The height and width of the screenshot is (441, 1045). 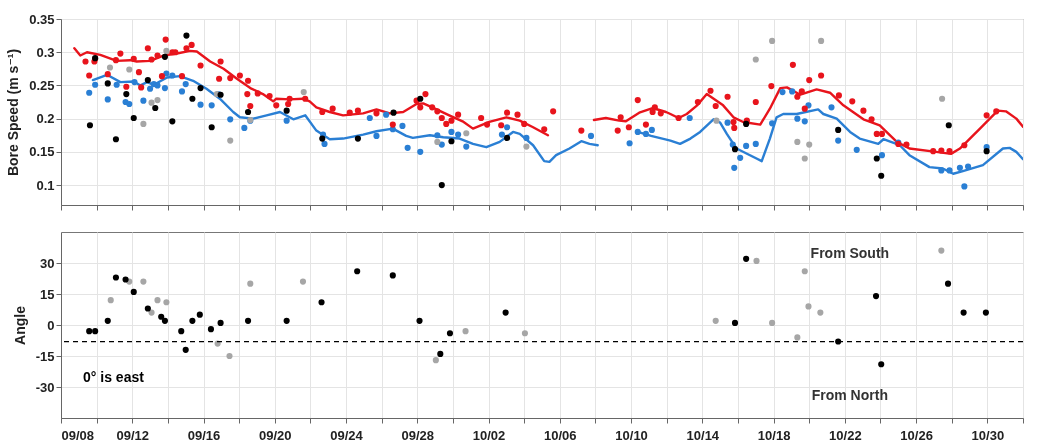 I want to click on y-tick-label: 0.15, so click(x=42, y=152).